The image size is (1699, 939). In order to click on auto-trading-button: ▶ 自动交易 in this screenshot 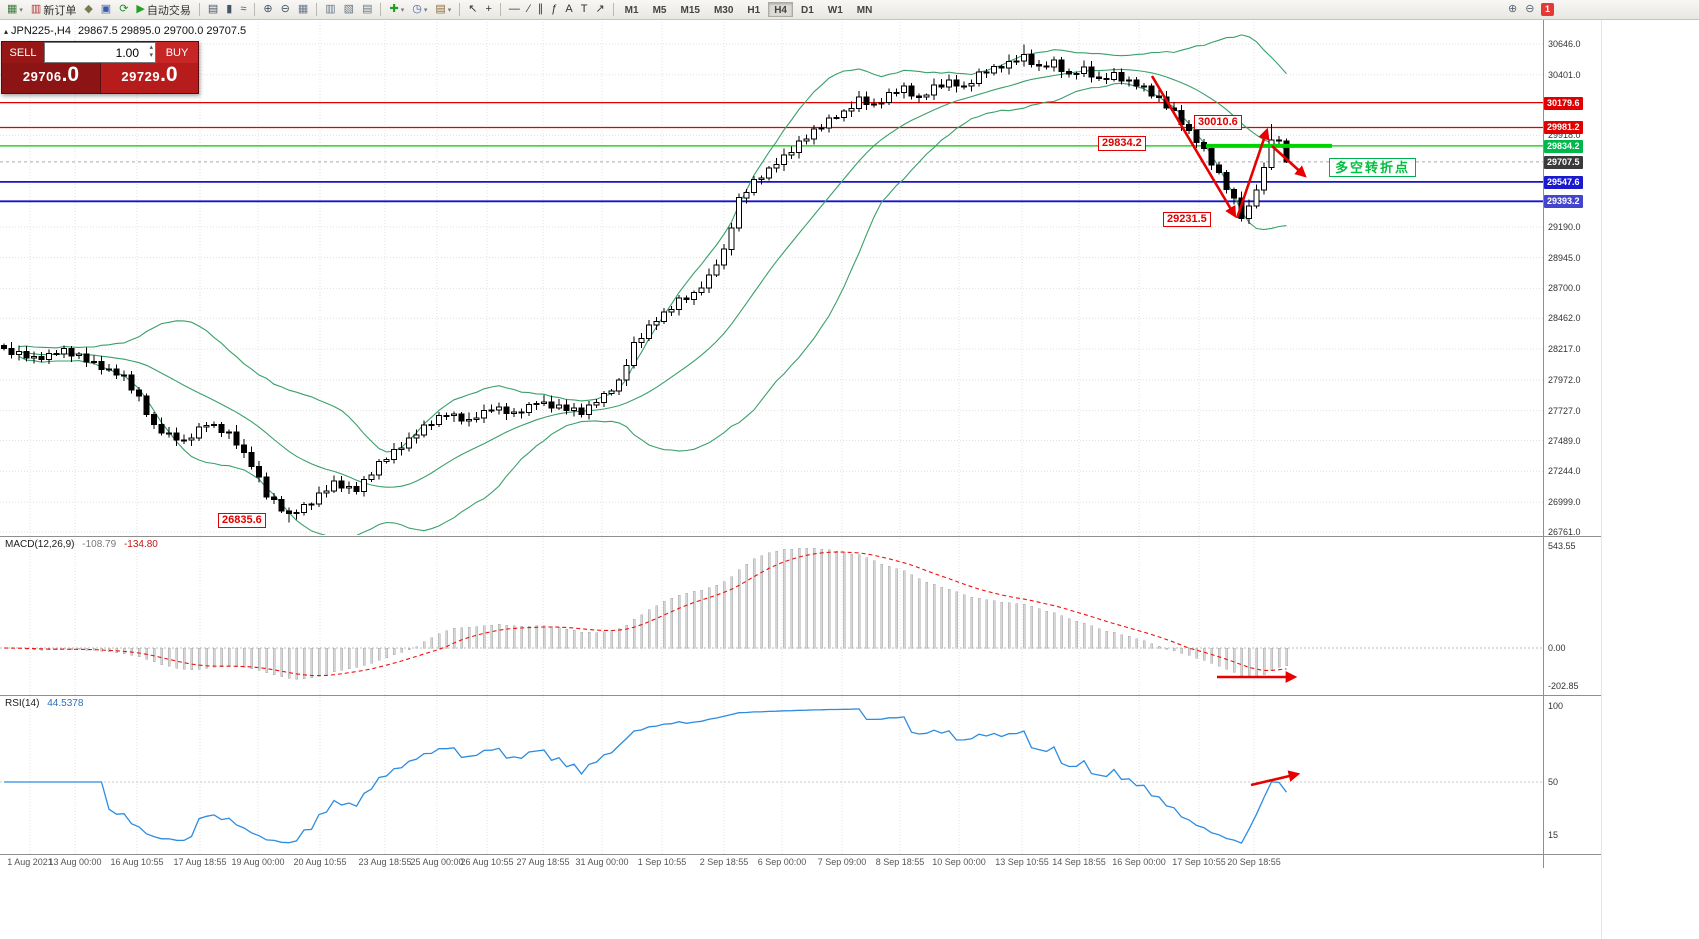, I will do `click(163, 9)`.